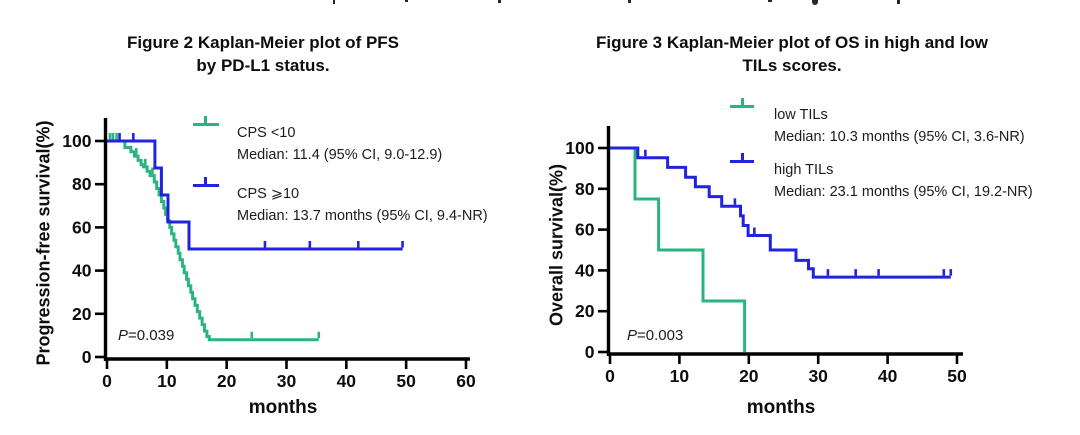 The image size is (1080, 435). I want to click on chart1-title-line2: by PD-L1 status., so click(263, 65).